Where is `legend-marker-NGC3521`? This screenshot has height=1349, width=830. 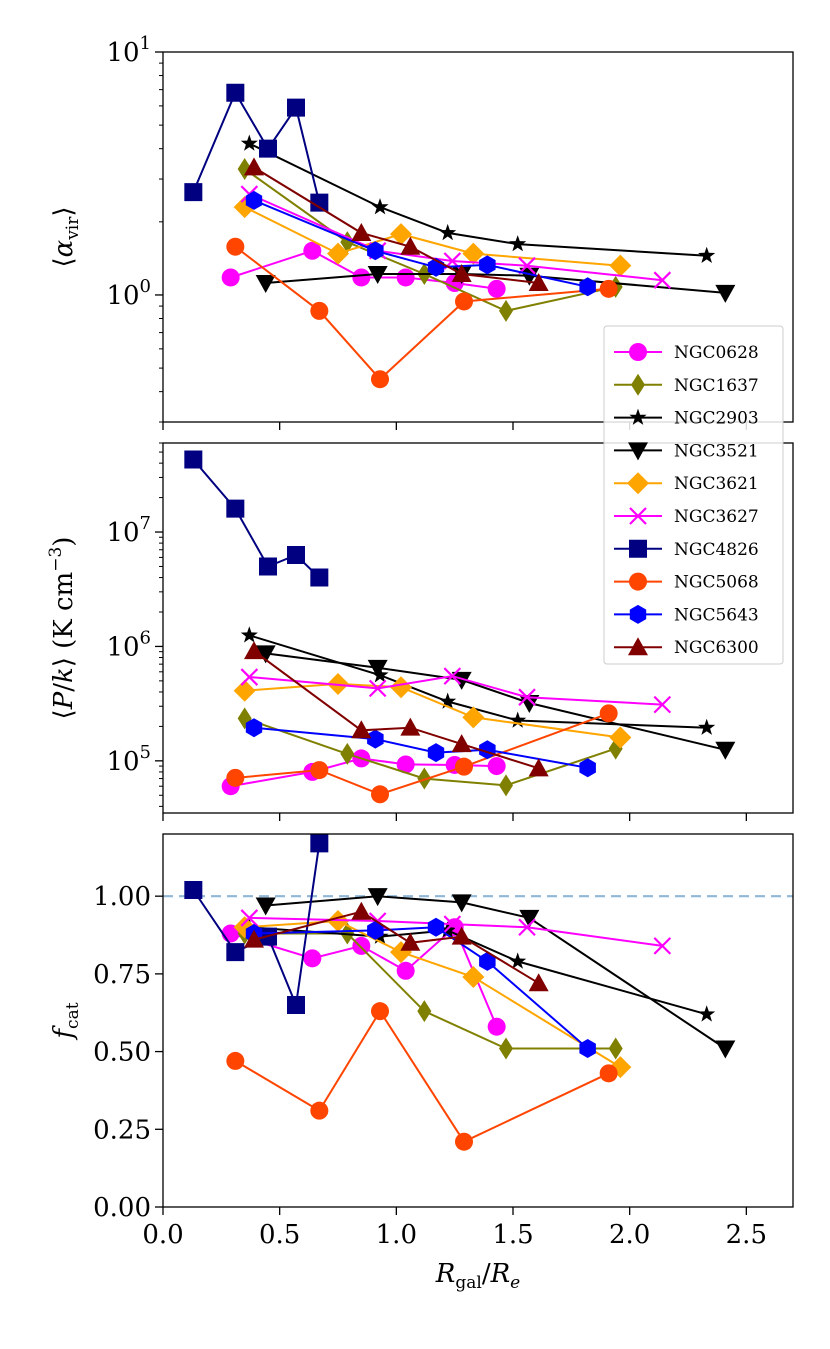
legend-marker-NGC3521 is located at coordinates (638, 451).